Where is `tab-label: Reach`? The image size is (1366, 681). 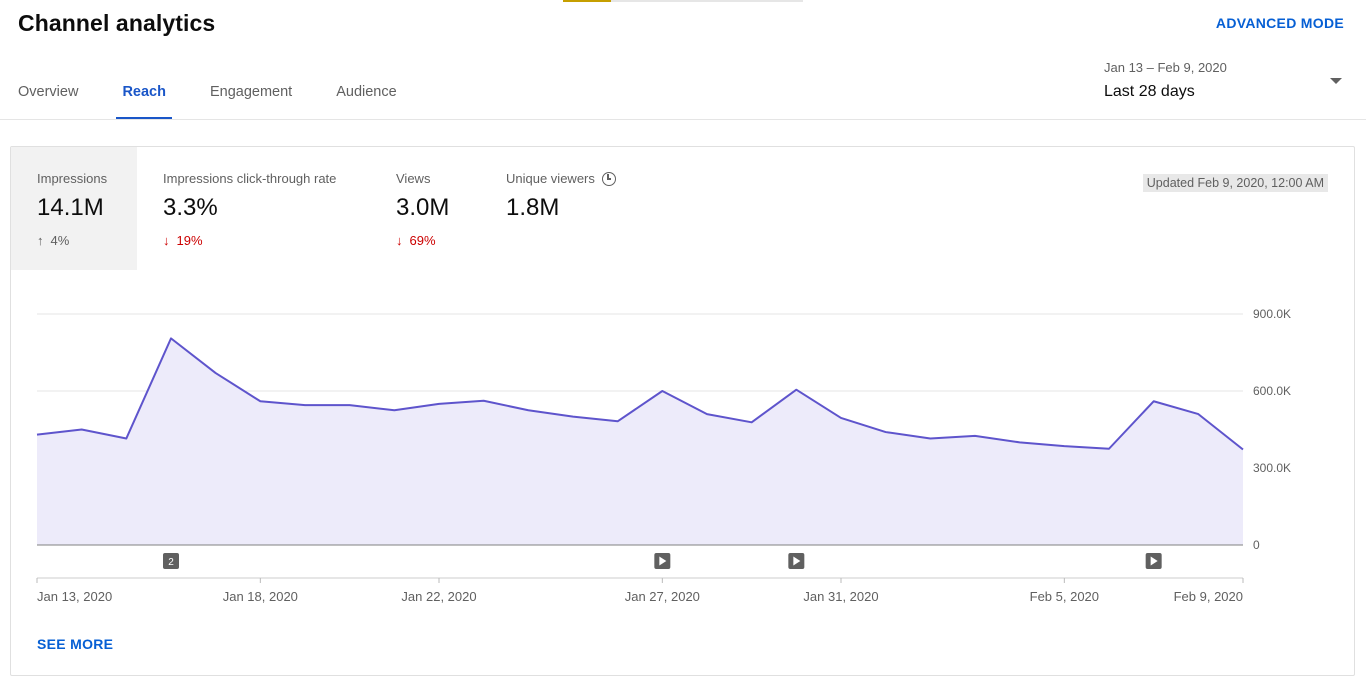 tab-label: Reach is located at coordinates (144, 92).